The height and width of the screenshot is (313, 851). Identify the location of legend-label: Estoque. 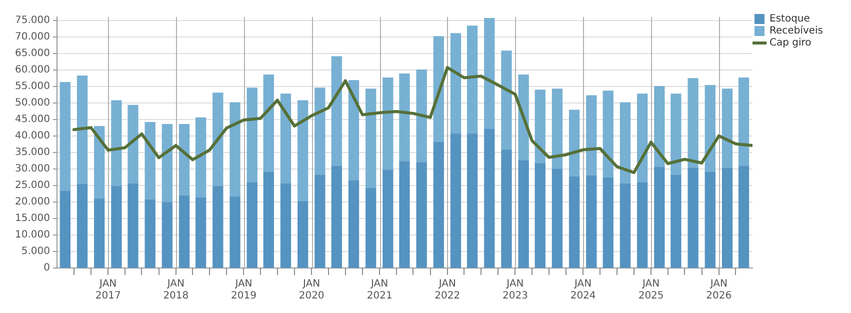
(790, 19).